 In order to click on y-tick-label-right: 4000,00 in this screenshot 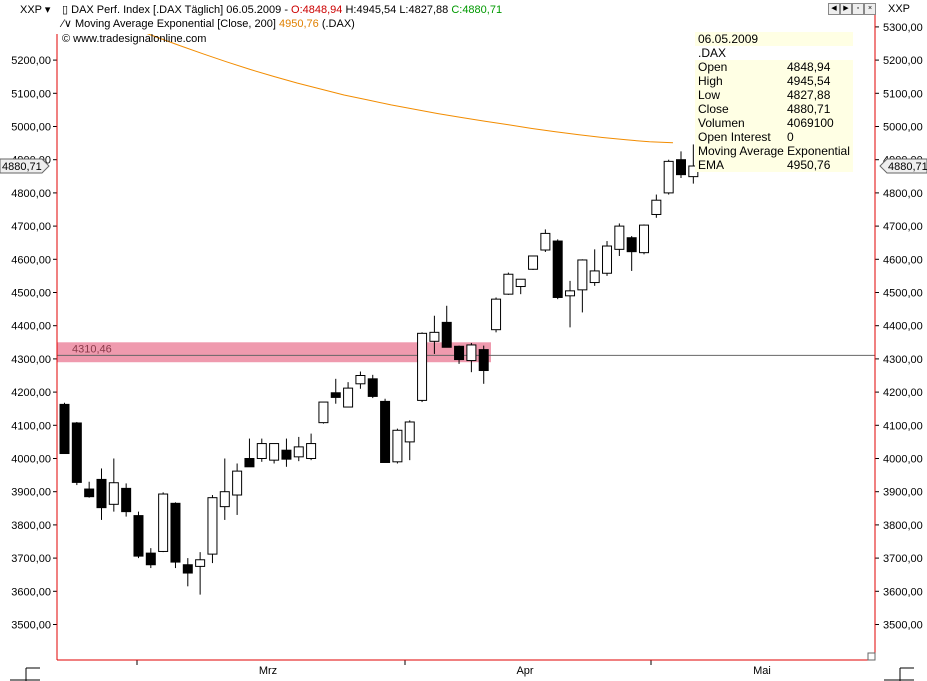, I will do `click(903, 460)`.